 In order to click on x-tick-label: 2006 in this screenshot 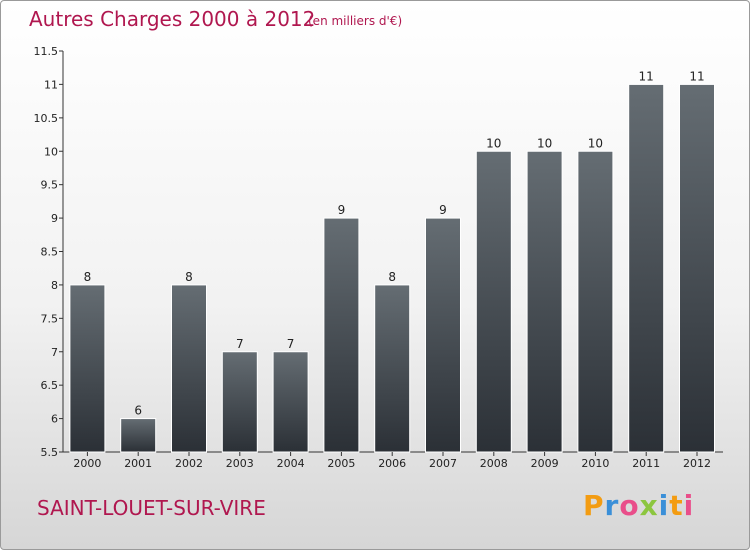, I will do `click(392, 463)`.